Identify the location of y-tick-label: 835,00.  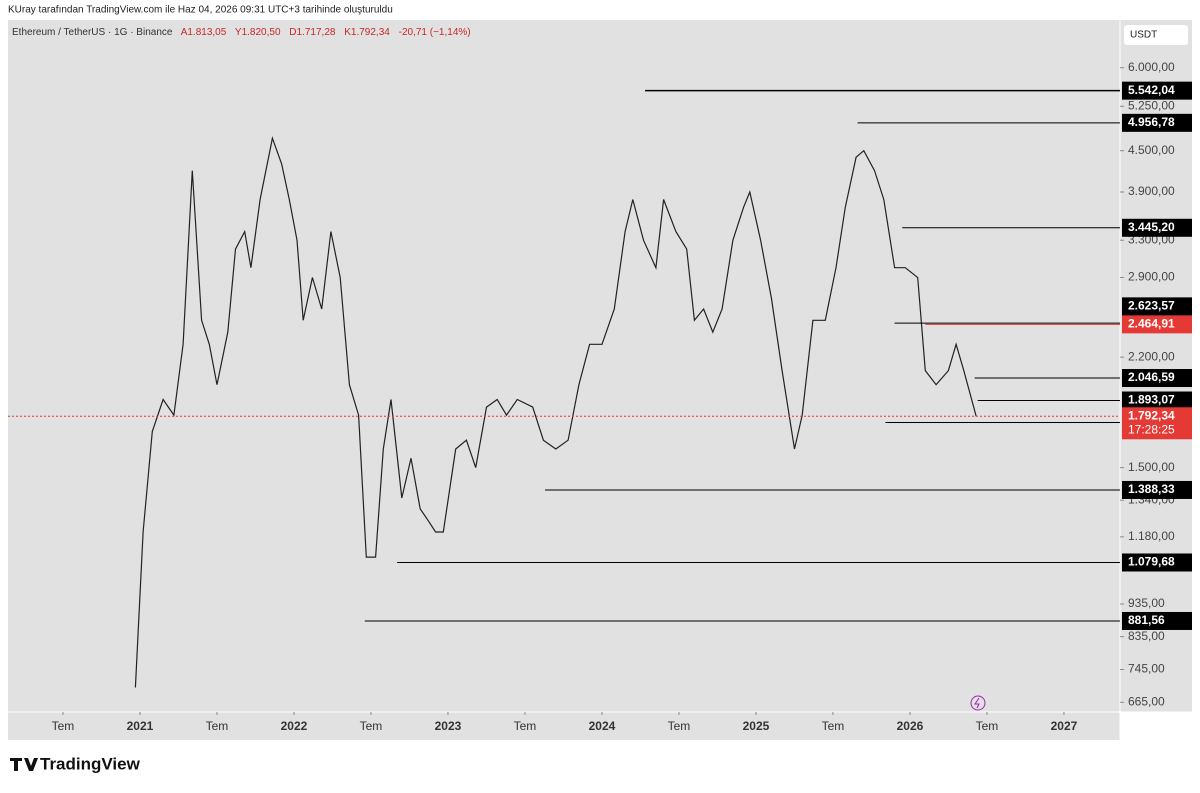
(1146, 636).